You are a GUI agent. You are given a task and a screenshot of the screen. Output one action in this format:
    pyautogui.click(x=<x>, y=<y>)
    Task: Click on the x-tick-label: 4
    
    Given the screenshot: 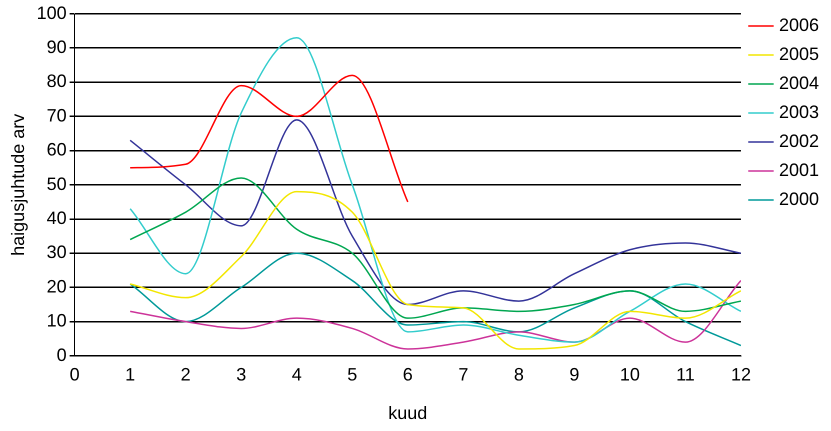 What is the action you would take?
    pyautogui.click(x=297, y=374)
    